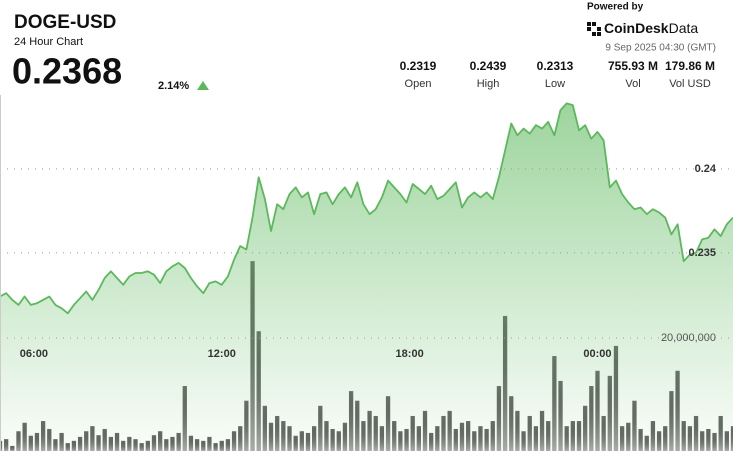 Image resolution: width=733 pixels, height=451 pixels. Describe the element at coordinates (690, 84) in the screenshot. I see `stat-label: Vol USD` at that location.